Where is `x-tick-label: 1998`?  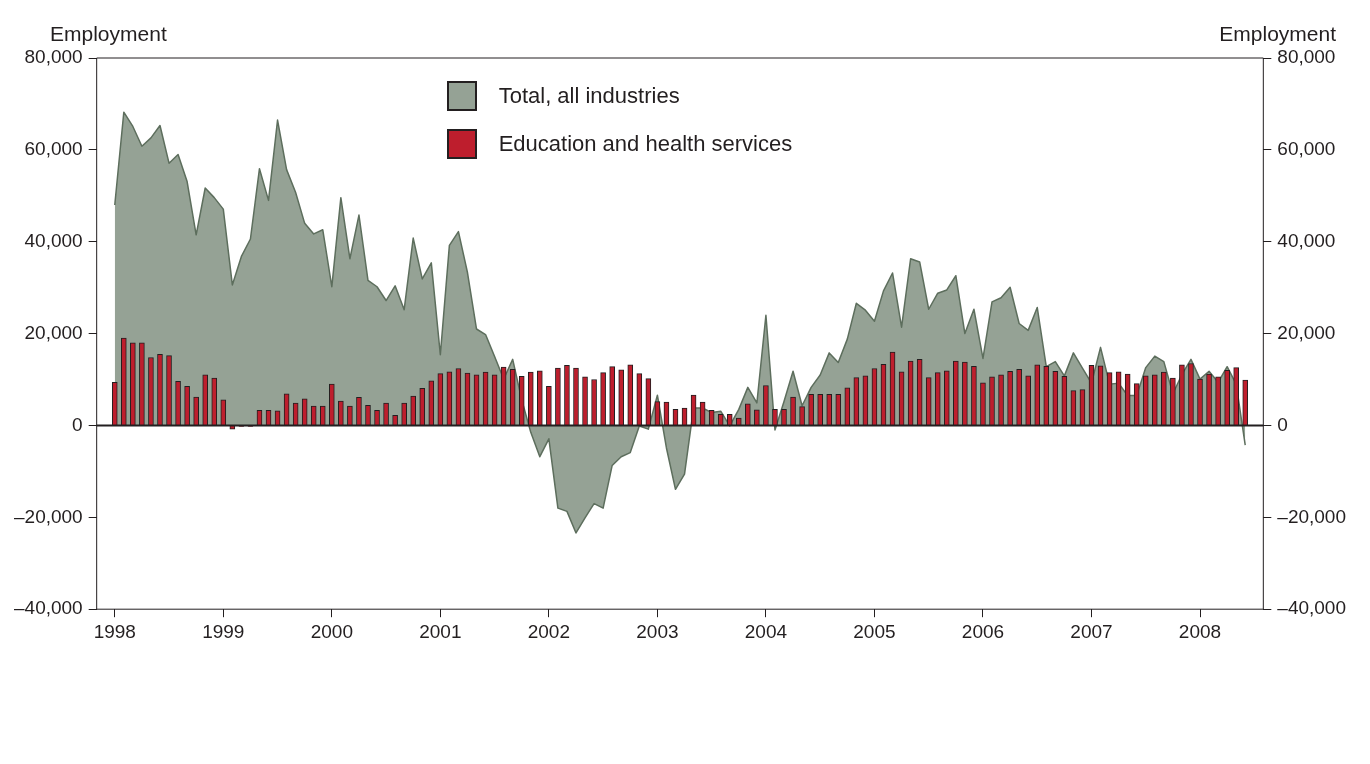 x-tick-label: 1998 is located at coordinates (114, 631).